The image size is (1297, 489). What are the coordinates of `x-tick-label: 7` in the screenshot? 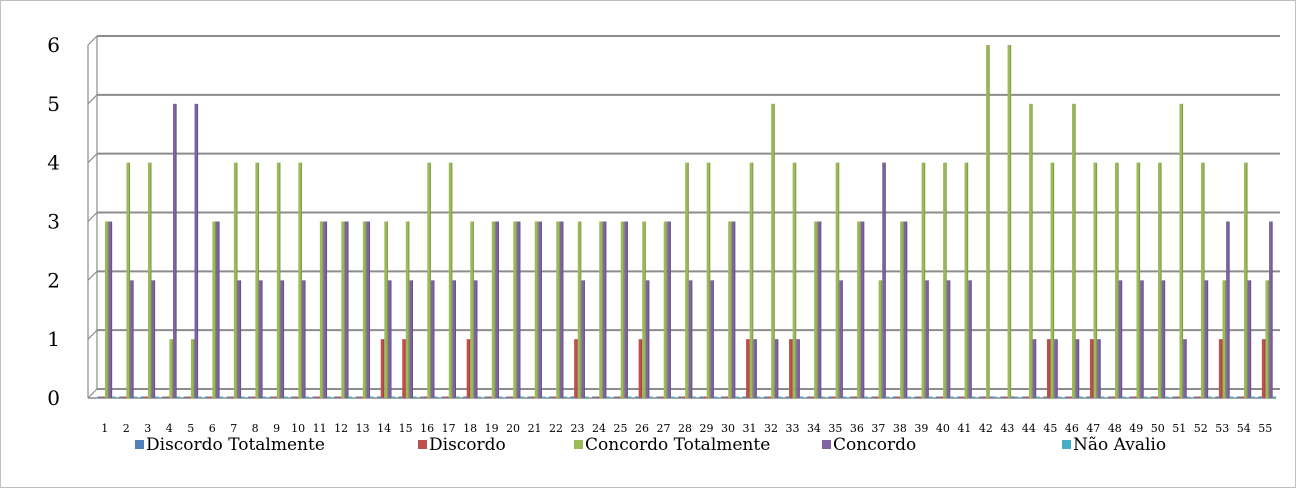 It's located at (233, 428).